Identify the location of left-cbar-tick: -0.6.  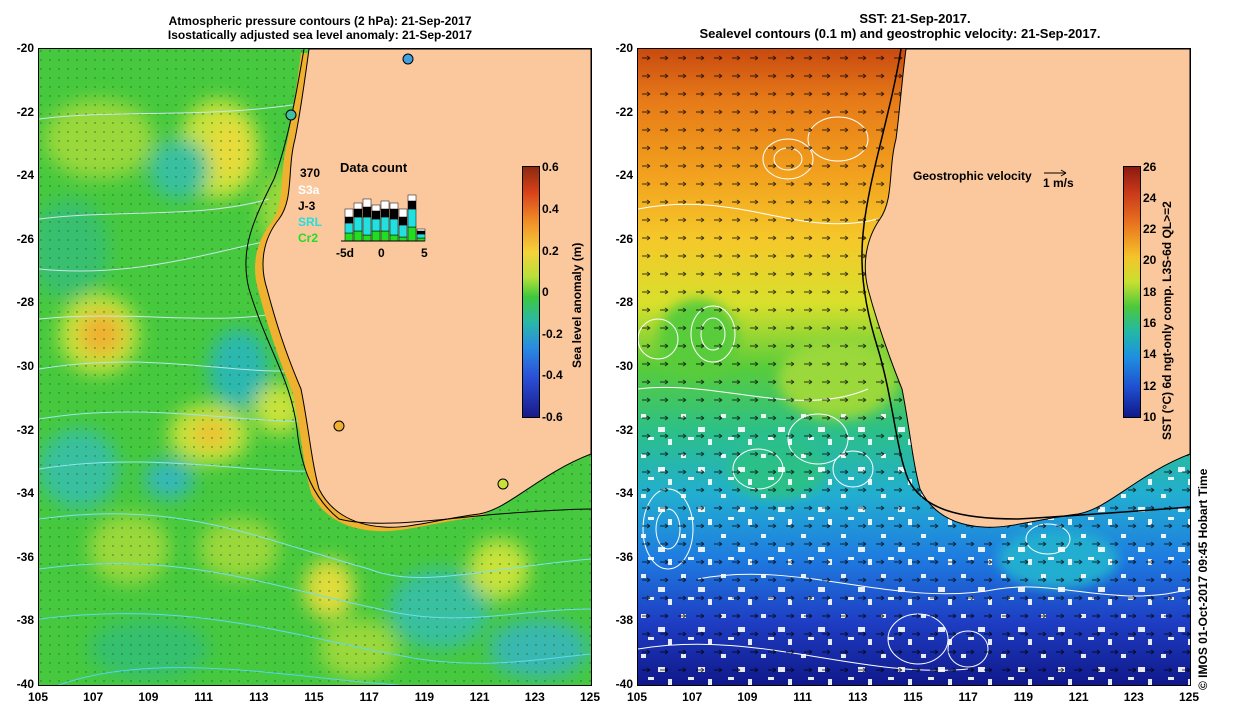
(552, 417).